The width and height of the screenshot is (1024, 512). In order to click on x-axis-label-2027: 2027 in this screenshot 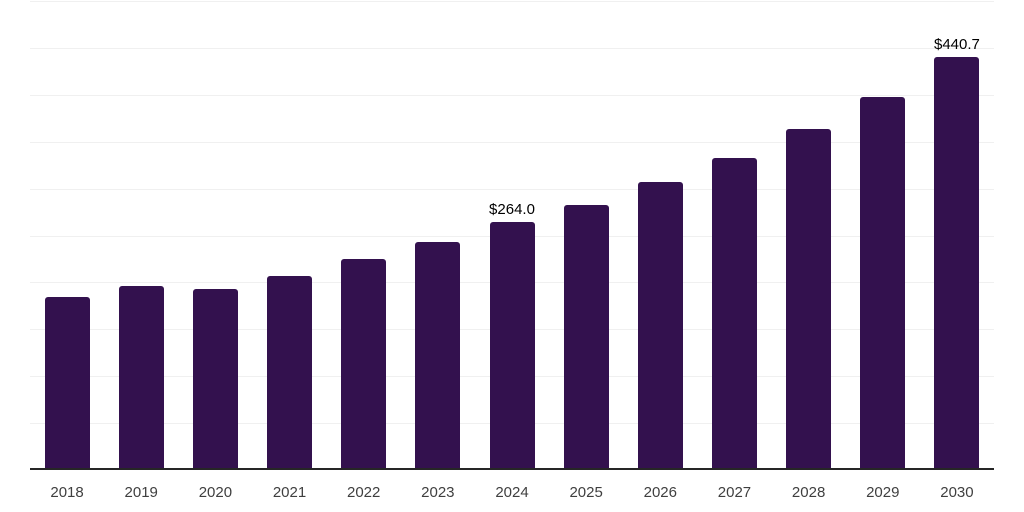, I will do `click(734, 492)`.